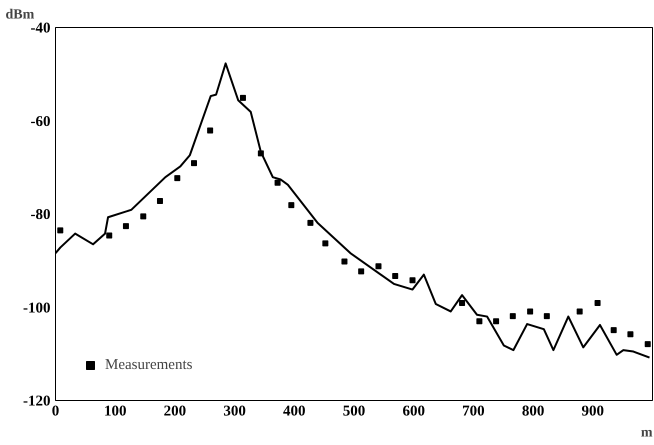 The height and width of the screenshot is (445, 654). I want to click on x-tick-label: 600, so click(413, 412).